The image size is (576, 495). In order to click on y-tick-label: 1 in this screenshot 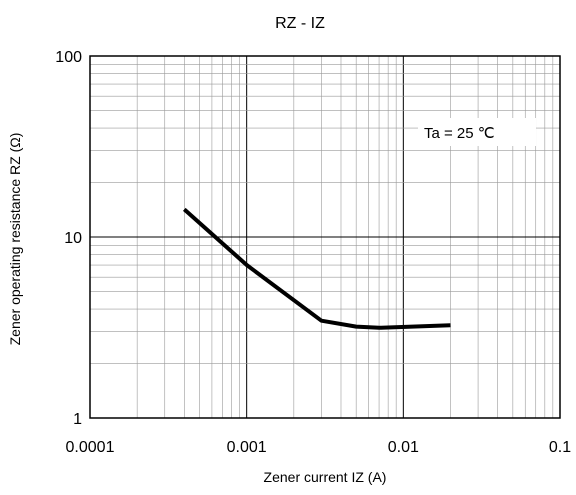, I will do `click(77, 419)`.